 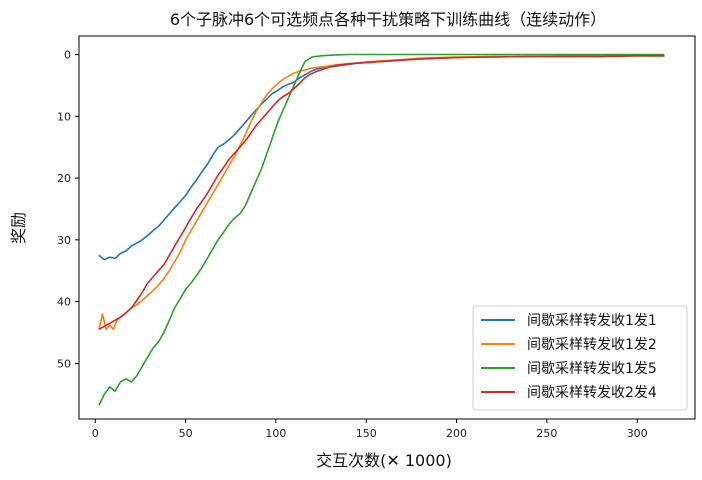 I want to click on y-tick-label: 20, so click(x=64, y=178).